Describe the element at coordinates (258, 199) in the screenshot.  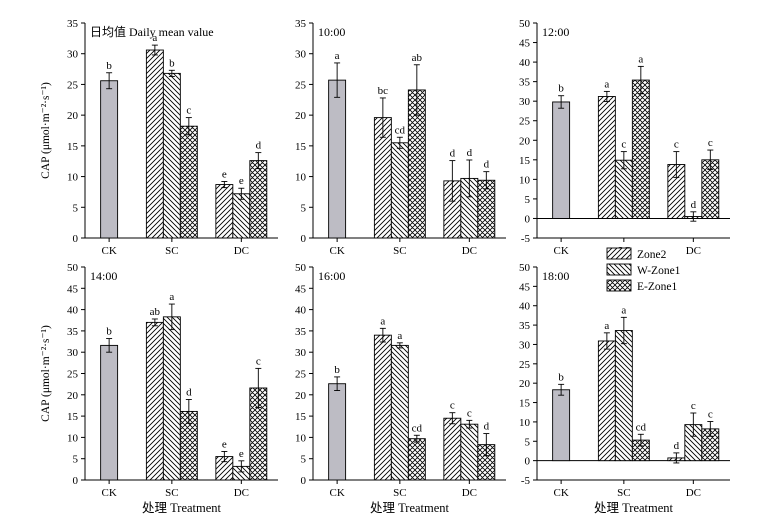
I see `bar-dc-e-zone1` at that location.